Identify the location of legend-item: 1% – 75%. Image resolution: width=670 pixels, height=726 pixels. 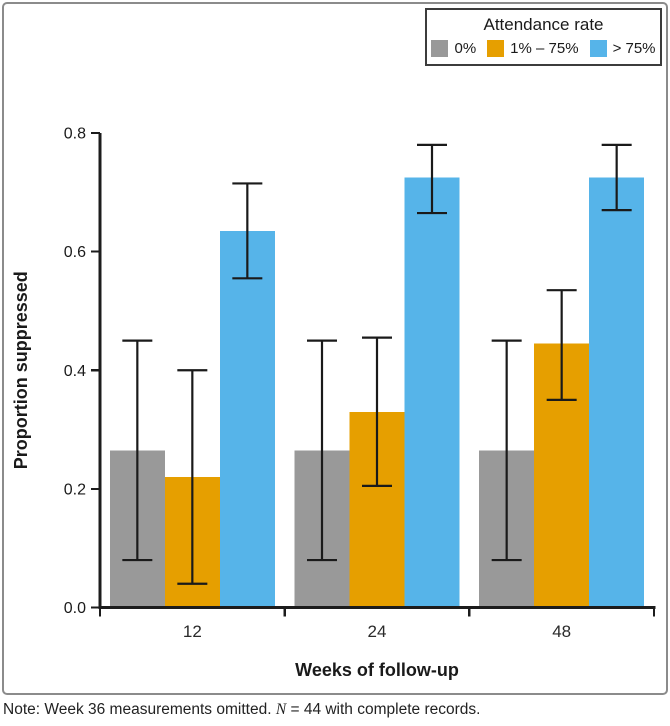
(533, 48).